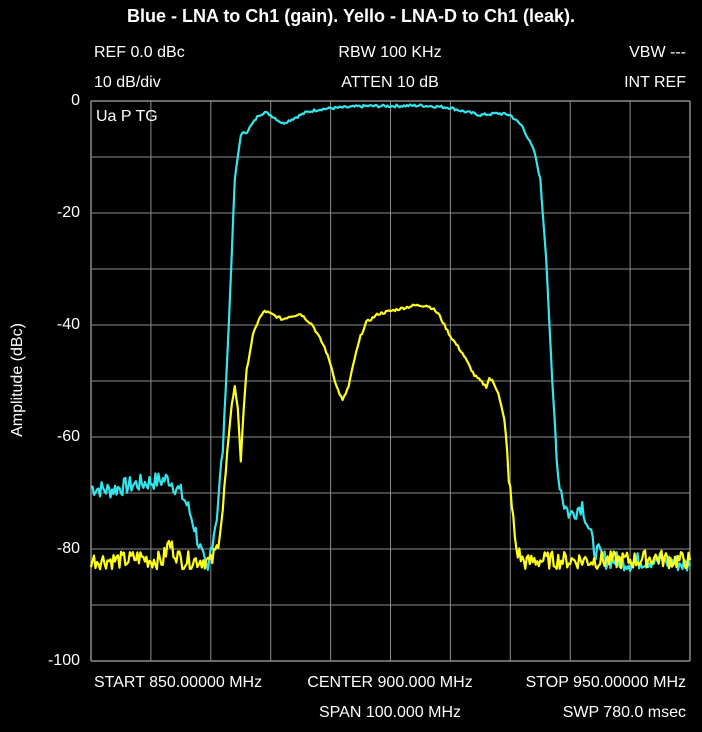  What do you see at coordinates (390, 682) in the screenshot?
I see `center-freq-label: CENTER 900.000 MHz` at bounding box center [390, 682].